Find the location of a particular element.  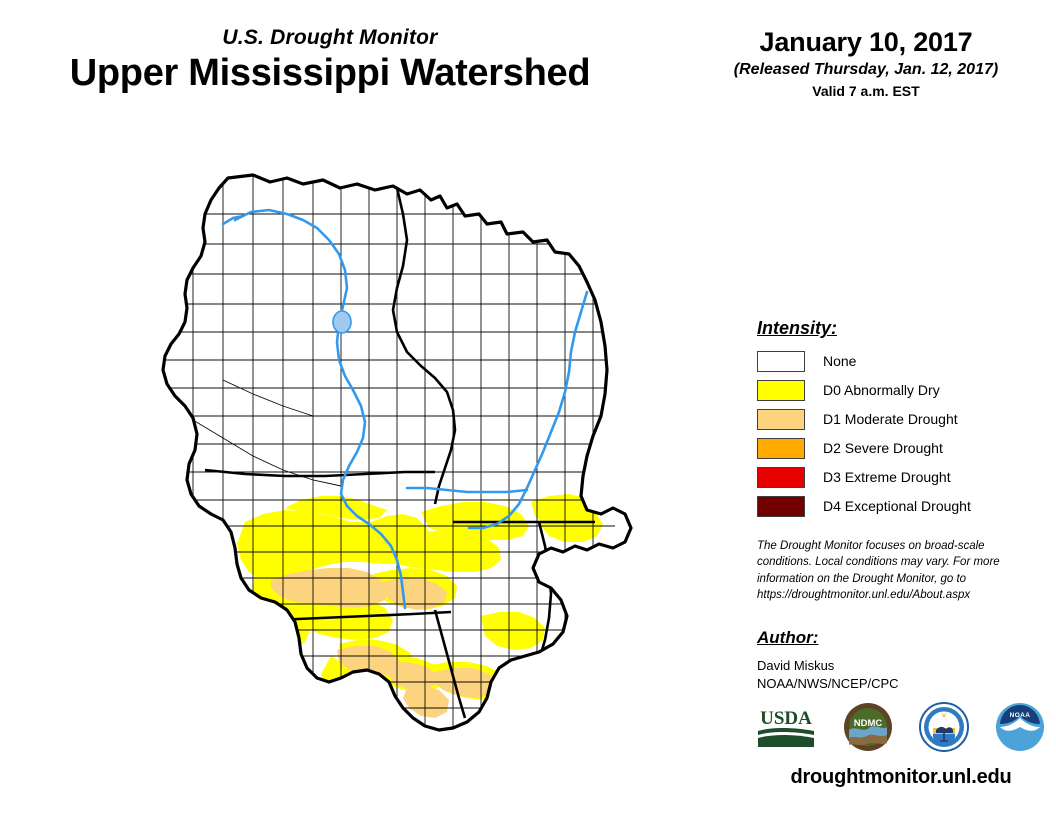

svg-text: NDMC is located at coordinates (868, 723).